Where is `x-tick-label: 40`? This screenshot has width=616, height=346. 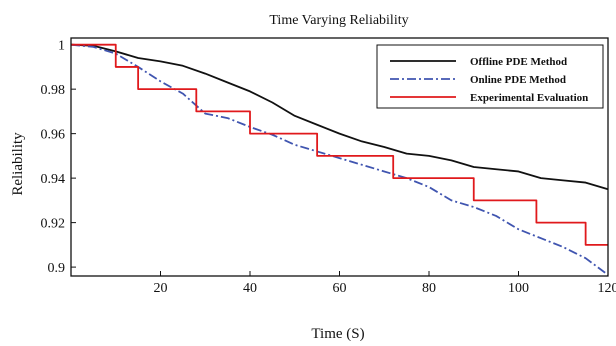
x-tick-label: 40 is located at coordinates (250, 288).